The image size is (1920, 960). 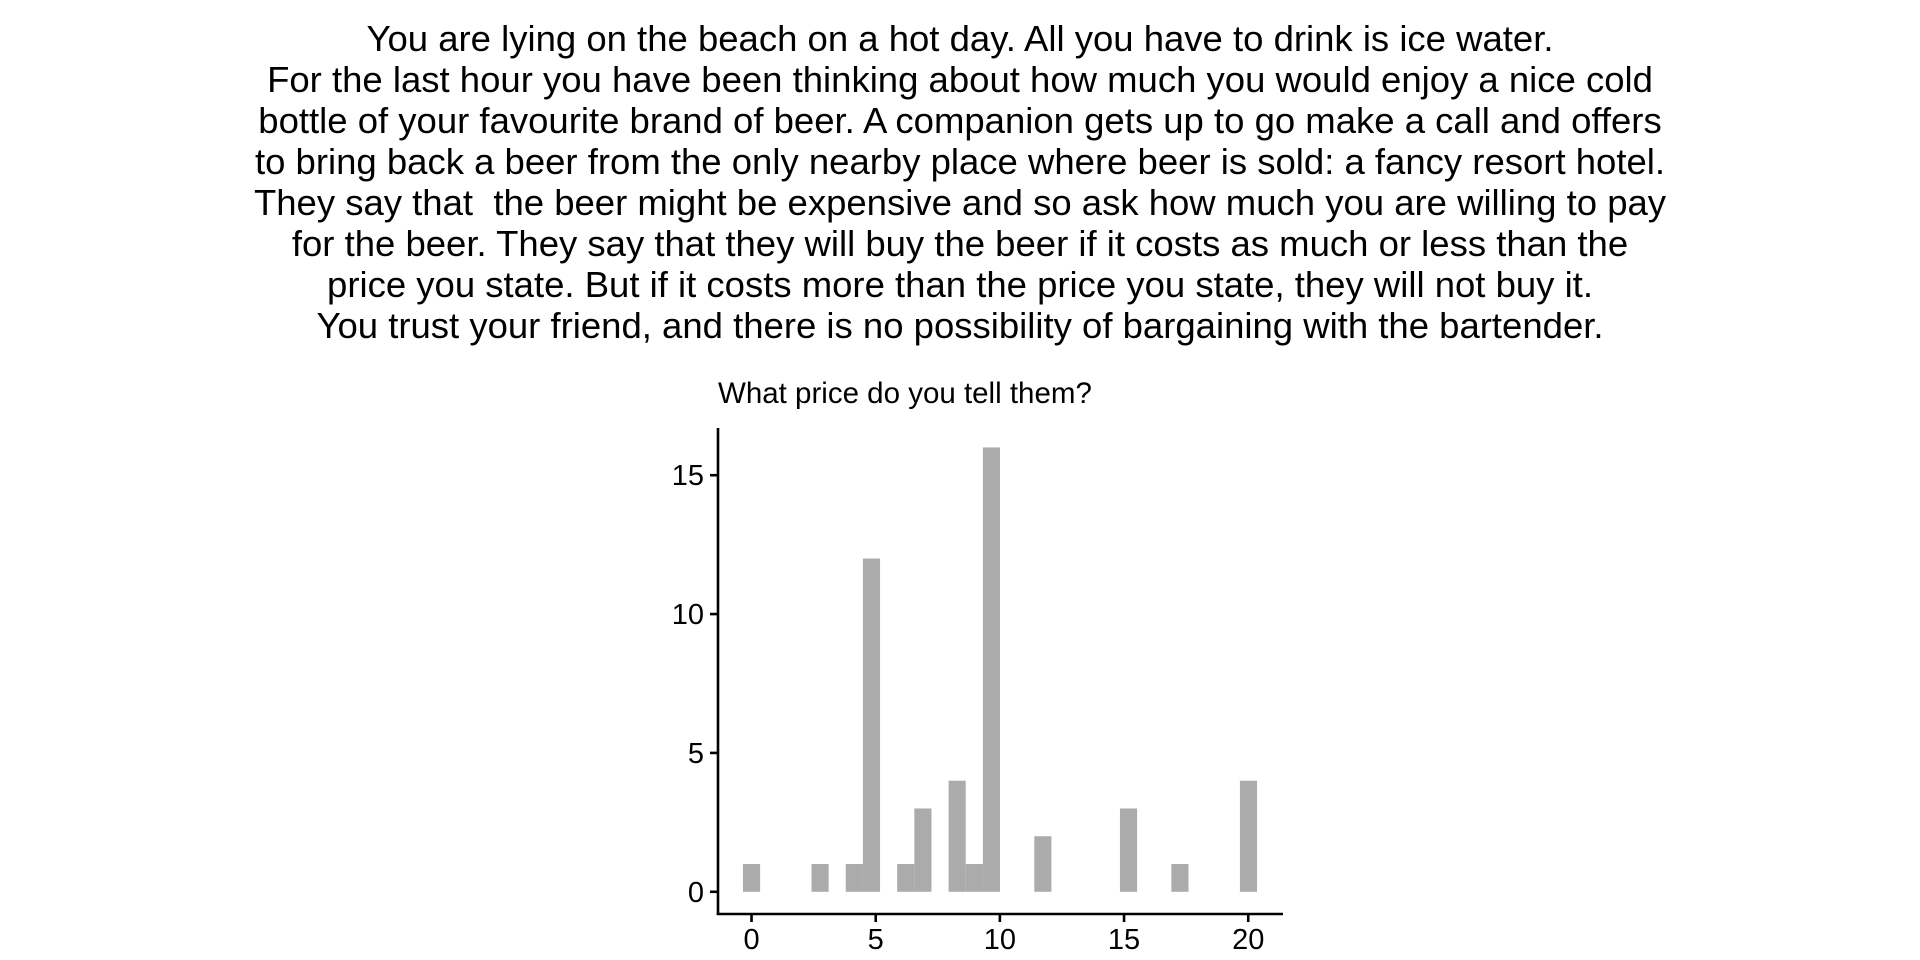 I want to click on y-tick-label: 15, so click(x=688, y=476).